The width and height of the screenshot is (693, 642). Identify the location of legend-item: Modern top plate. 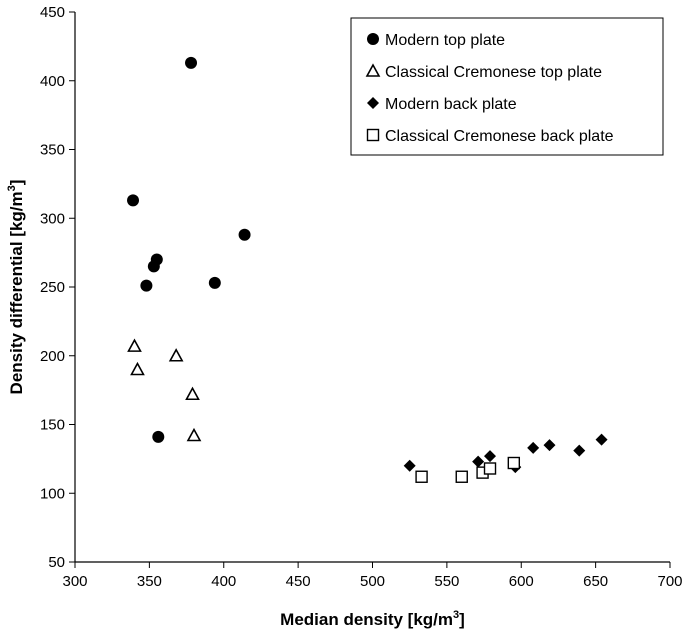
(436, 40).